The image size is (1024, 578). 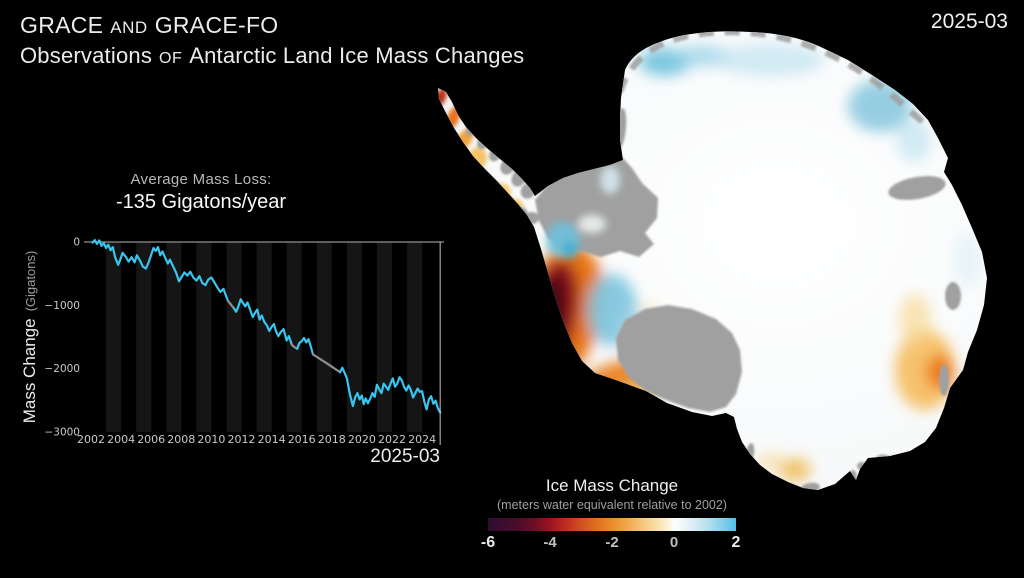 What do you see at coordinates (62, 25) in the screenshot?
I see `title-grace: GRACE` at bounding box center [62, 25].